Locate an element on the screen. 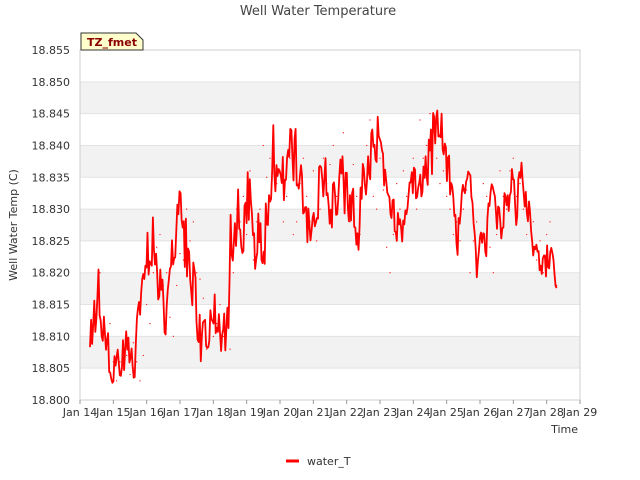 The width and height of the screenshot is (640, 480). x-tick-label: Jan 27 is located at coordinates (512, 412).